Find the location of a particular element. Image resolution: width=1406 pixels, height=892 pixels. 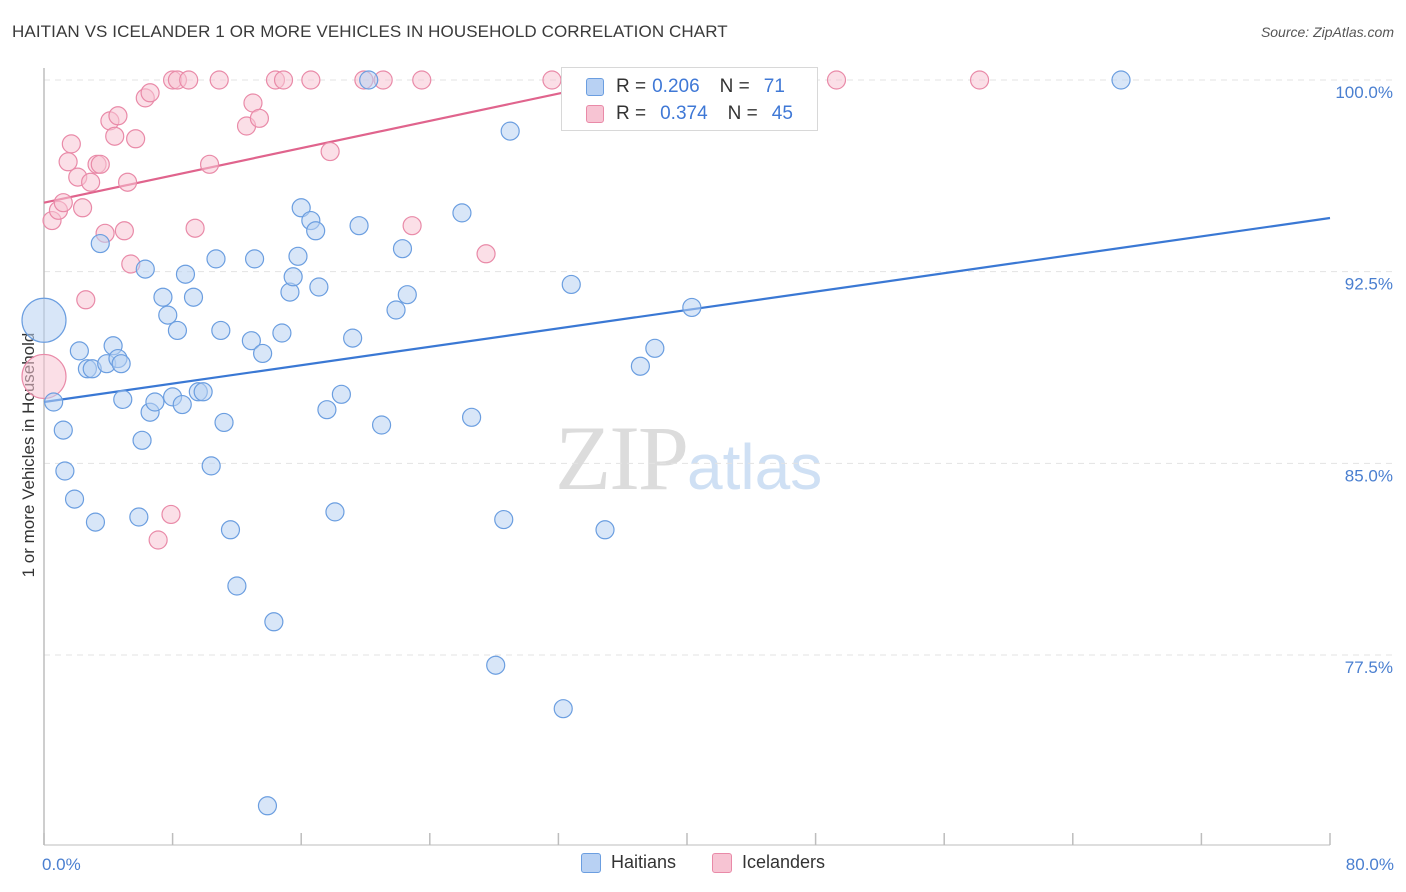

series-legend: Haitians Icelanders is located at coordinates (703, 862).